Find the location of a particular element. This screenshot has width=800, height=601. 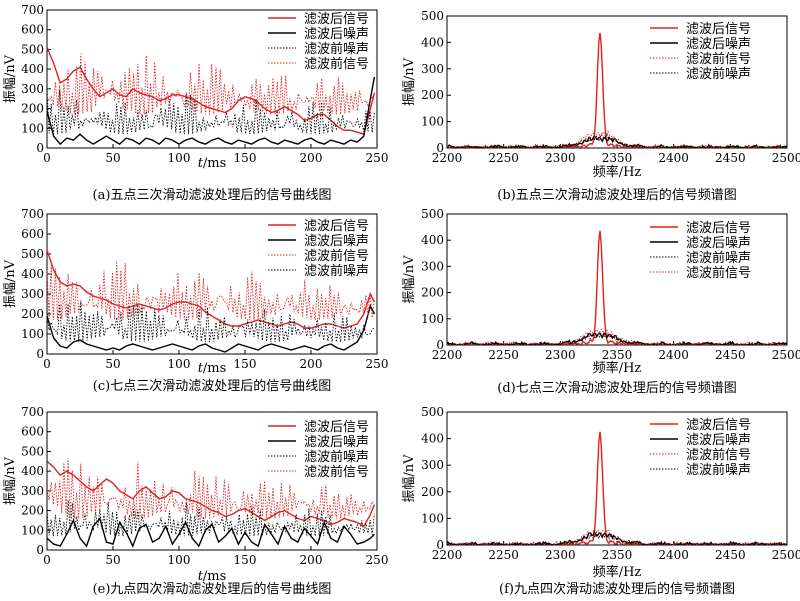

caption-f: (f)九点四次滑动滤波处理后的信号频谱图 is located at coordinates (617, 589).